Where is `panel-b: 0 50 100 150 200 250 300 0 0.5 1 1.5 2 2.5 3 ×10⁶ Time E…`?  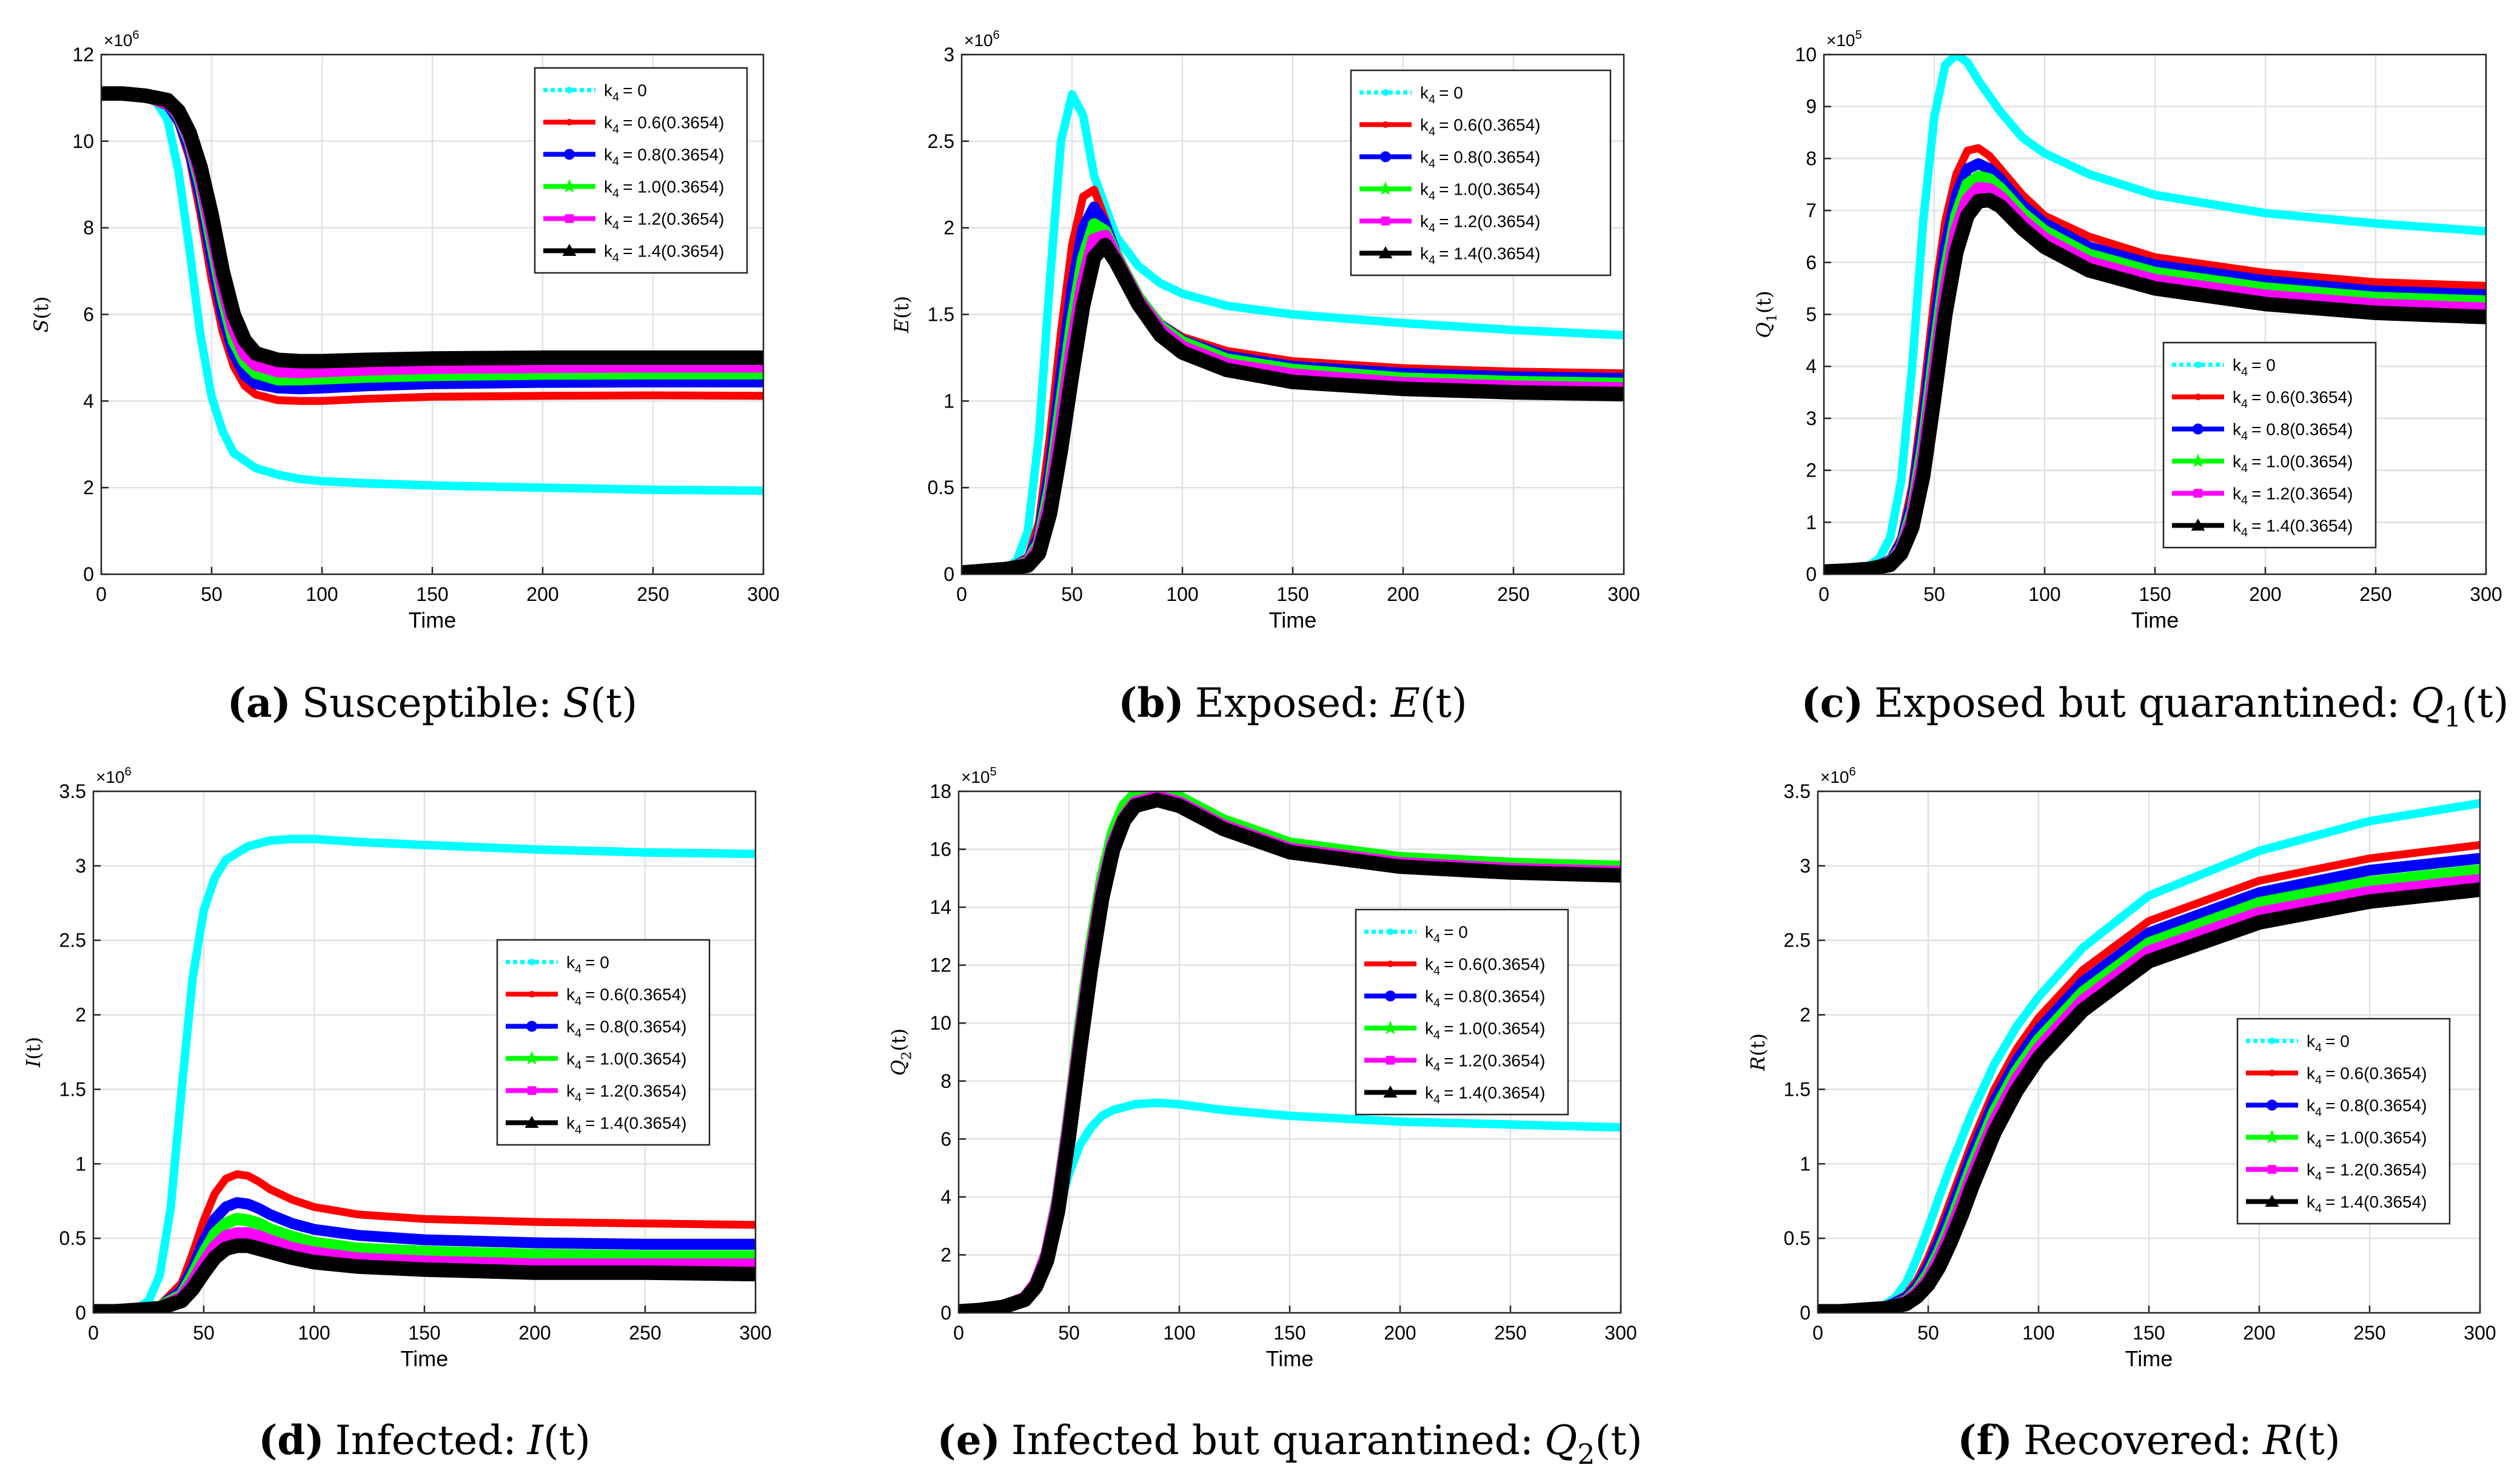
panel-b: 0 50 100 150 200 250 300 0 0.5 1 1.5 2 2.5 3 ×10⁶ Time E… is located at coordinates (1265, 378).